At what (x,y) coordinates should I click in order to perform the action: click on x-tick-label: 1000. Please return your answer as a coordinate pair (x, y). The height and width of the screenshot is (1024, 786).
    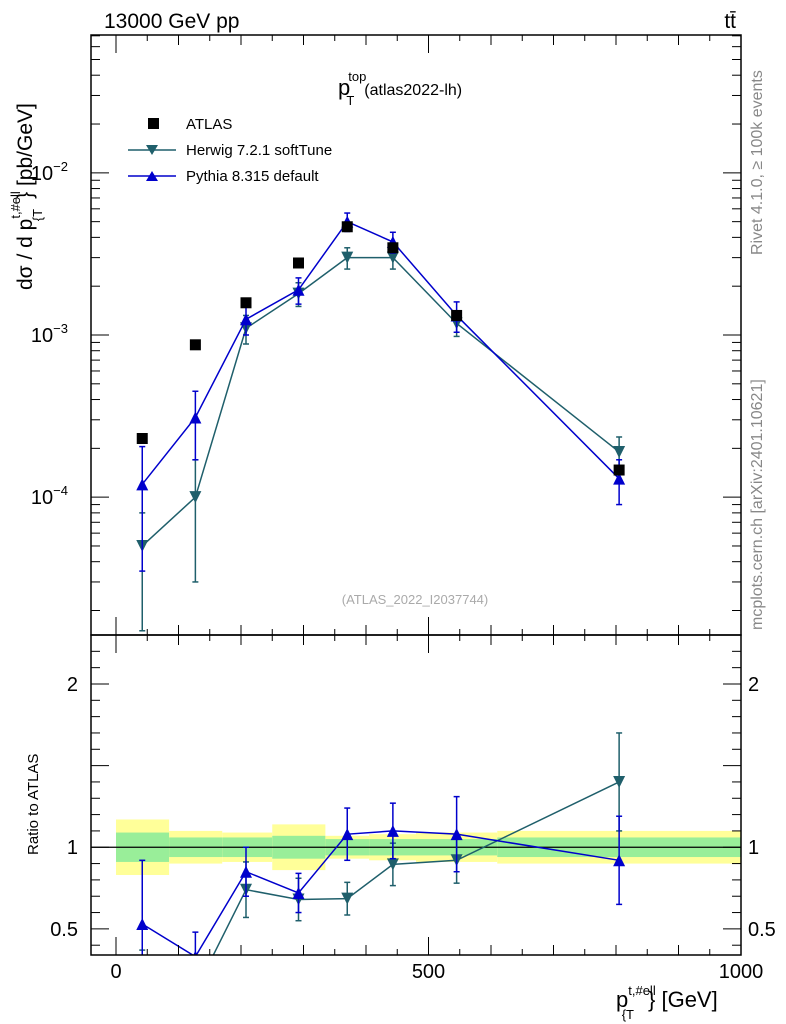
    Looking at the image, I should click on (741, 972).